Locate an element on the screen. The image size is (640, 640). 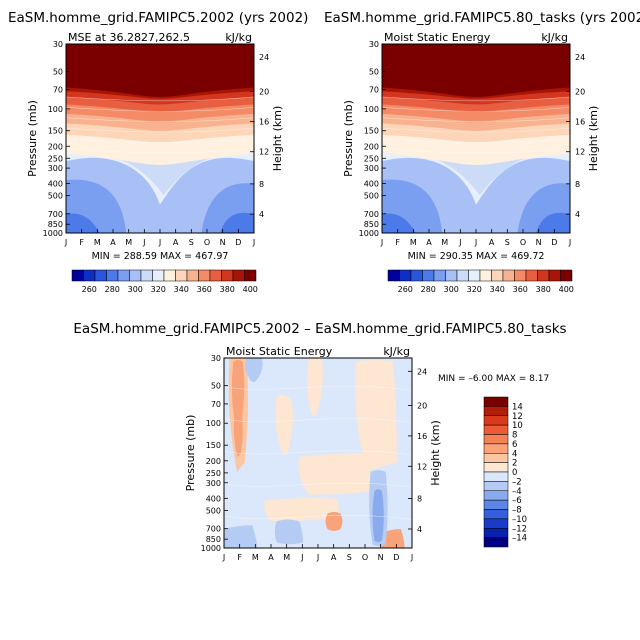
y-right-tick-label: 8 is located at coordinates (577, 184).